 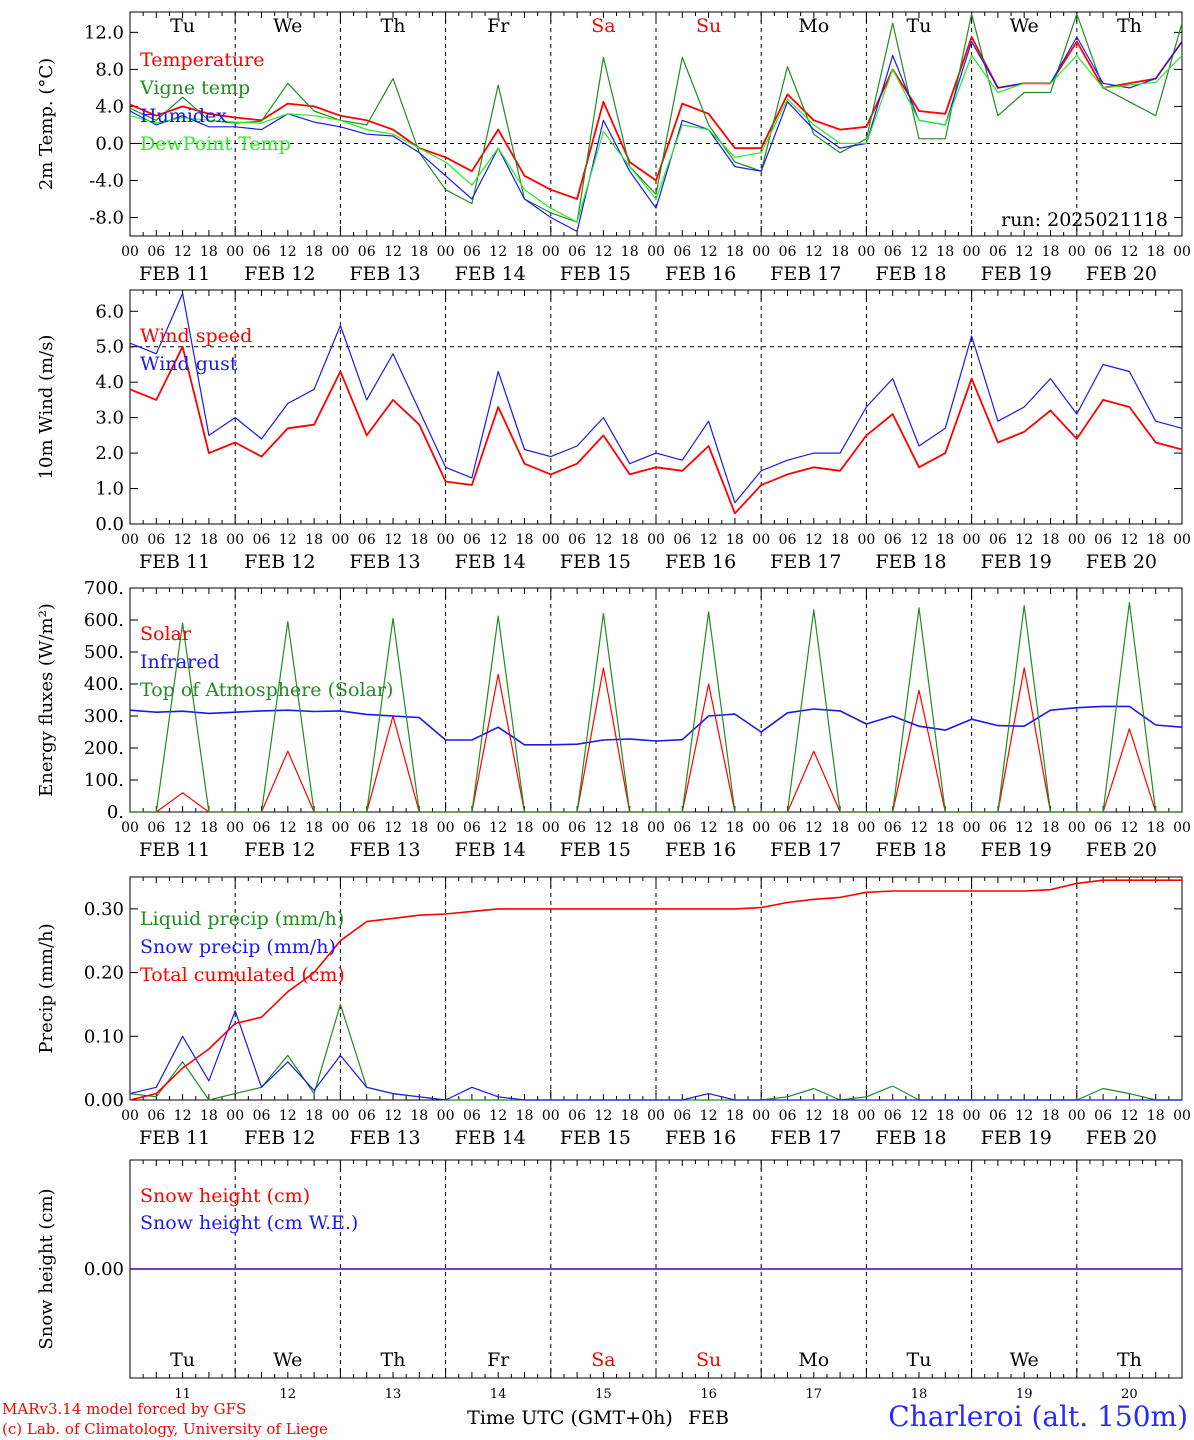 What do you see at coordinates (1121, 562) in the screenshot?
I see `day-date-label: FEB 20` at bounding box center [1121, 562].